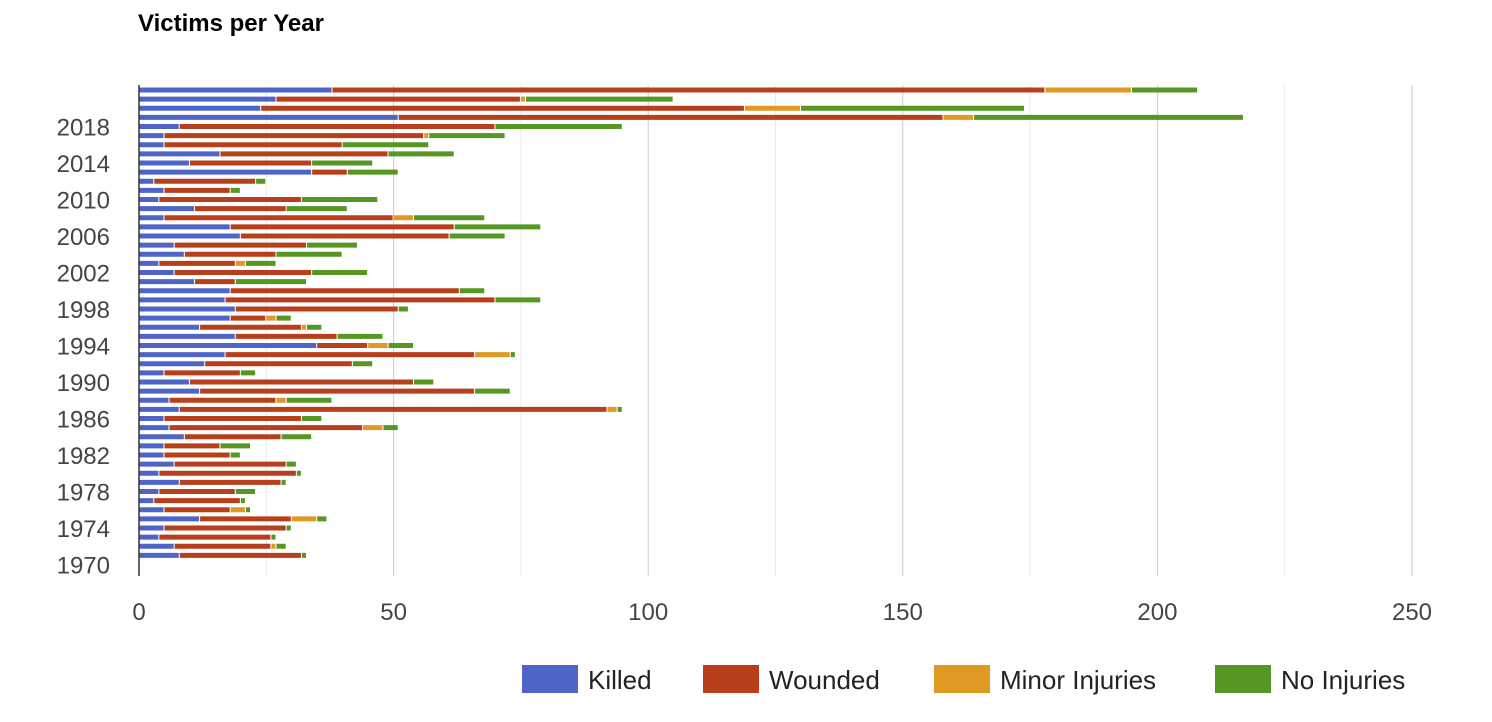 This screenshot has width=1492, height=722. I want to click on bar-1973-wounded, so click(215, 537).